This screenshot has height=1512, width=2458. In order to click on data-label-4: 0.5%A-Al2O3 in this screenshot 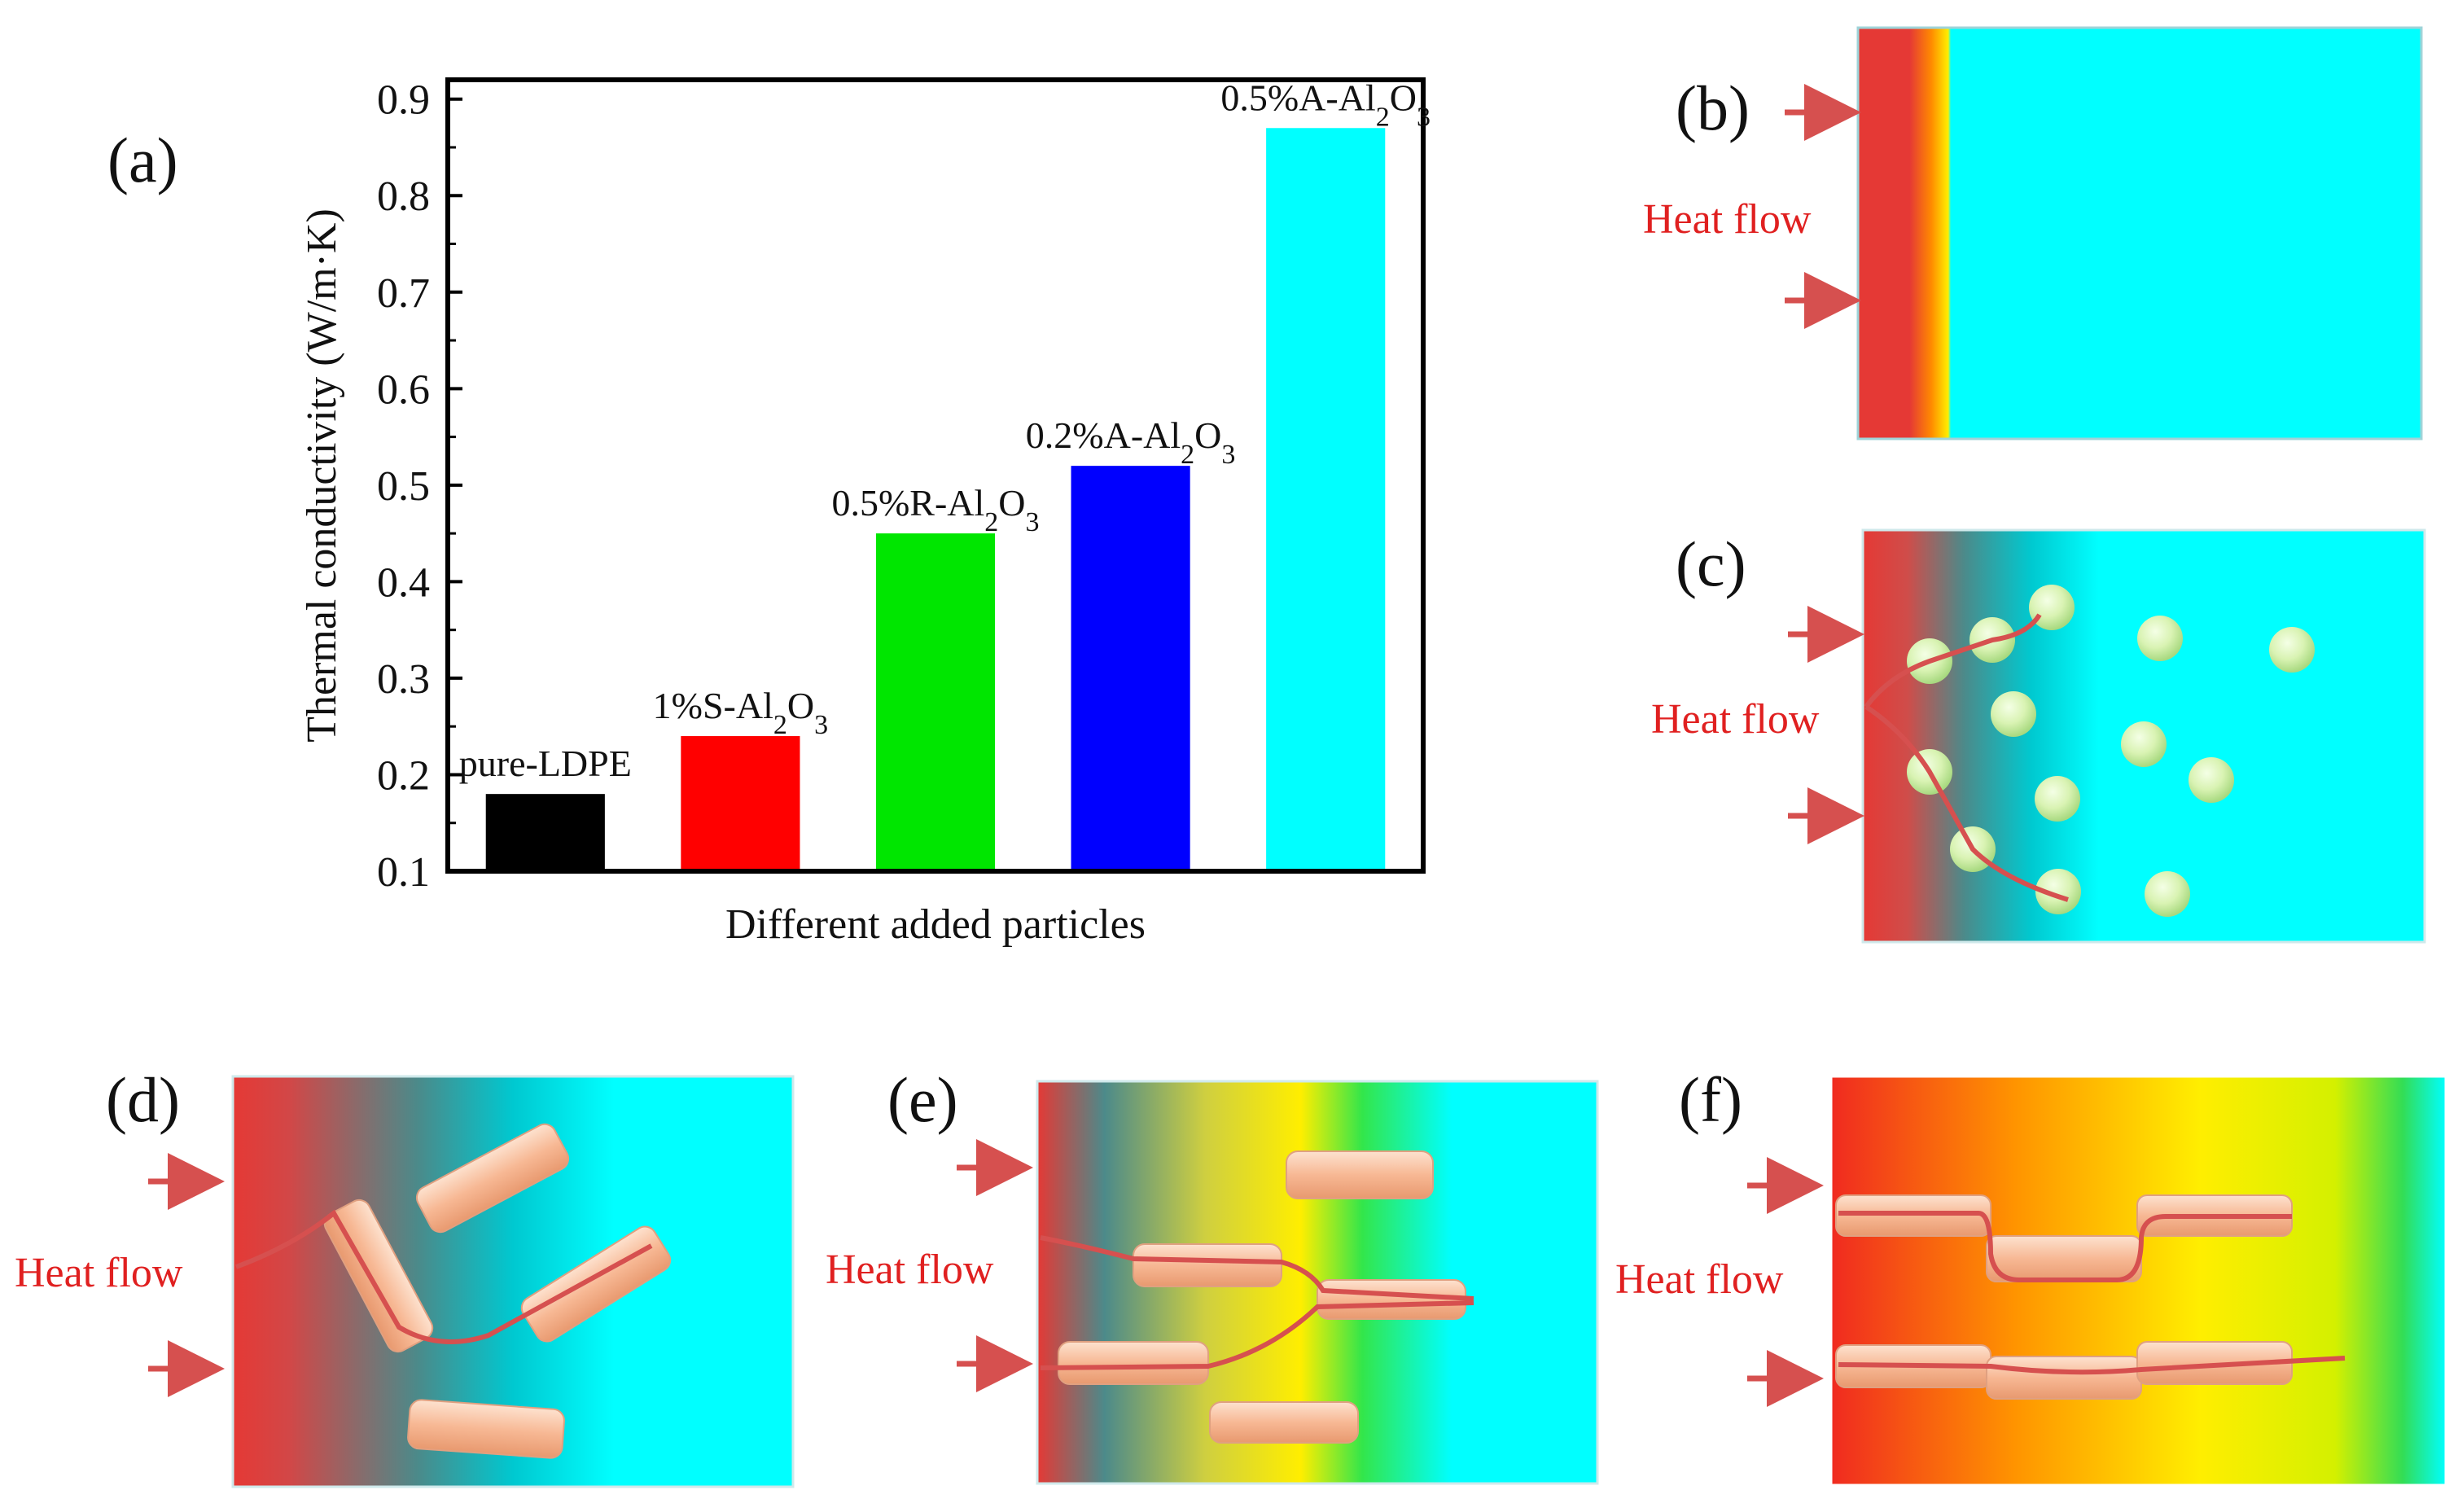, I will do `click(1325, 105)`.